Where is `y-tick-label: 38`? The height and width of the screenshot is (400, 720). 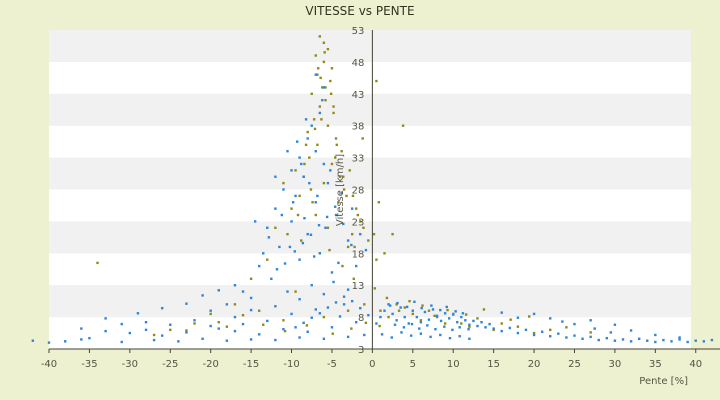
y-tick-label: 38 is located at coordinates (358, 127).